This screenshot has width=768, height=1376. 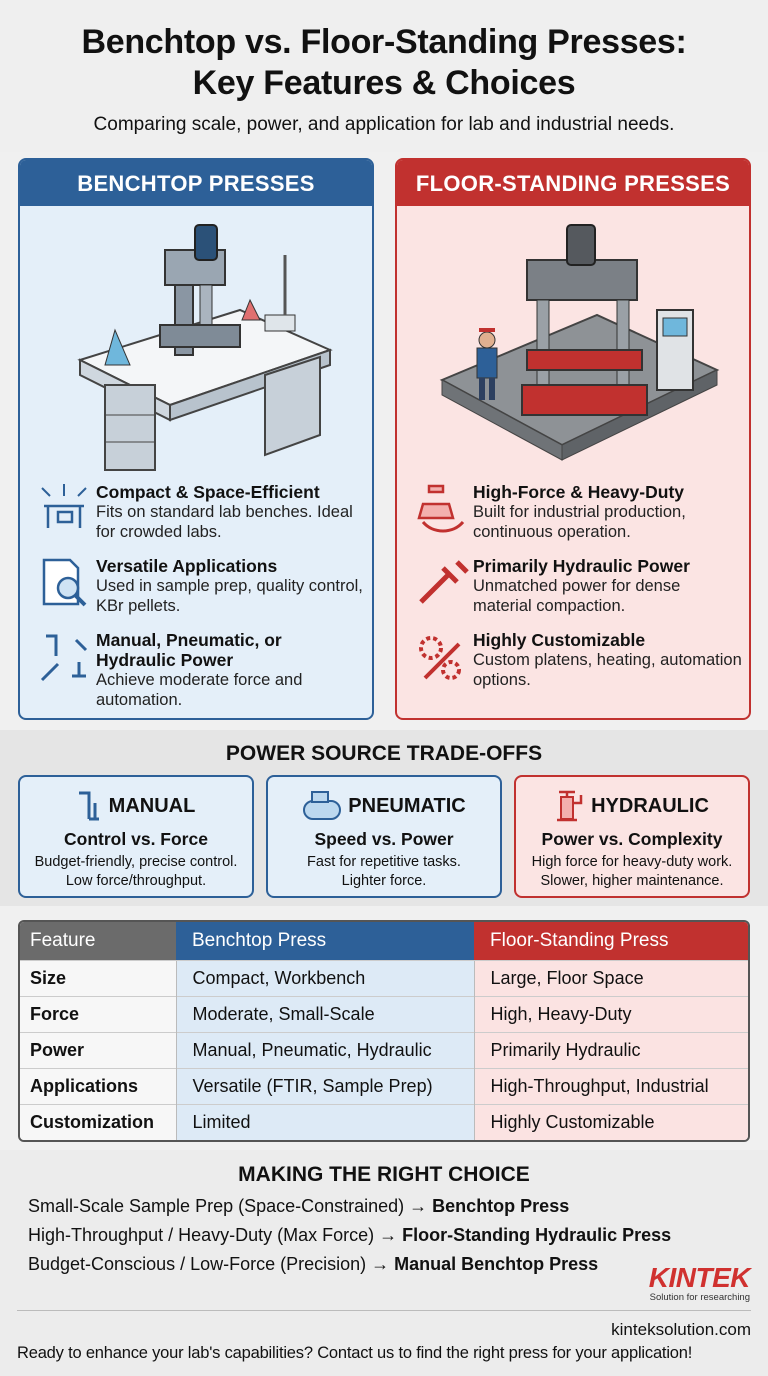 I want to click on floor-standing-title: FLOOR-STANDING PRESSES, so click(x=573, y=183).